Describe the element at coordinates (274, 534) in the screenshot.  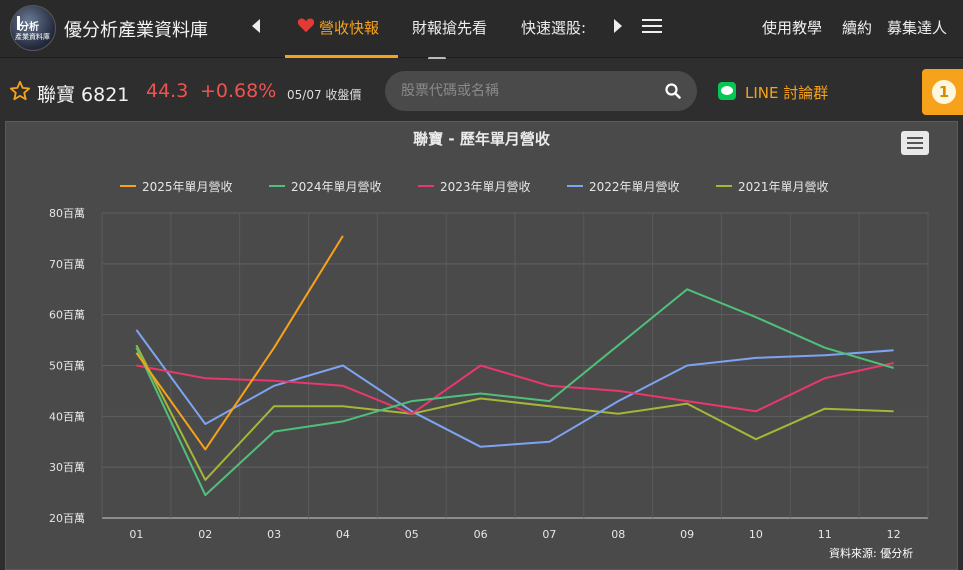
I see `x-tick-label: 03` at that location.